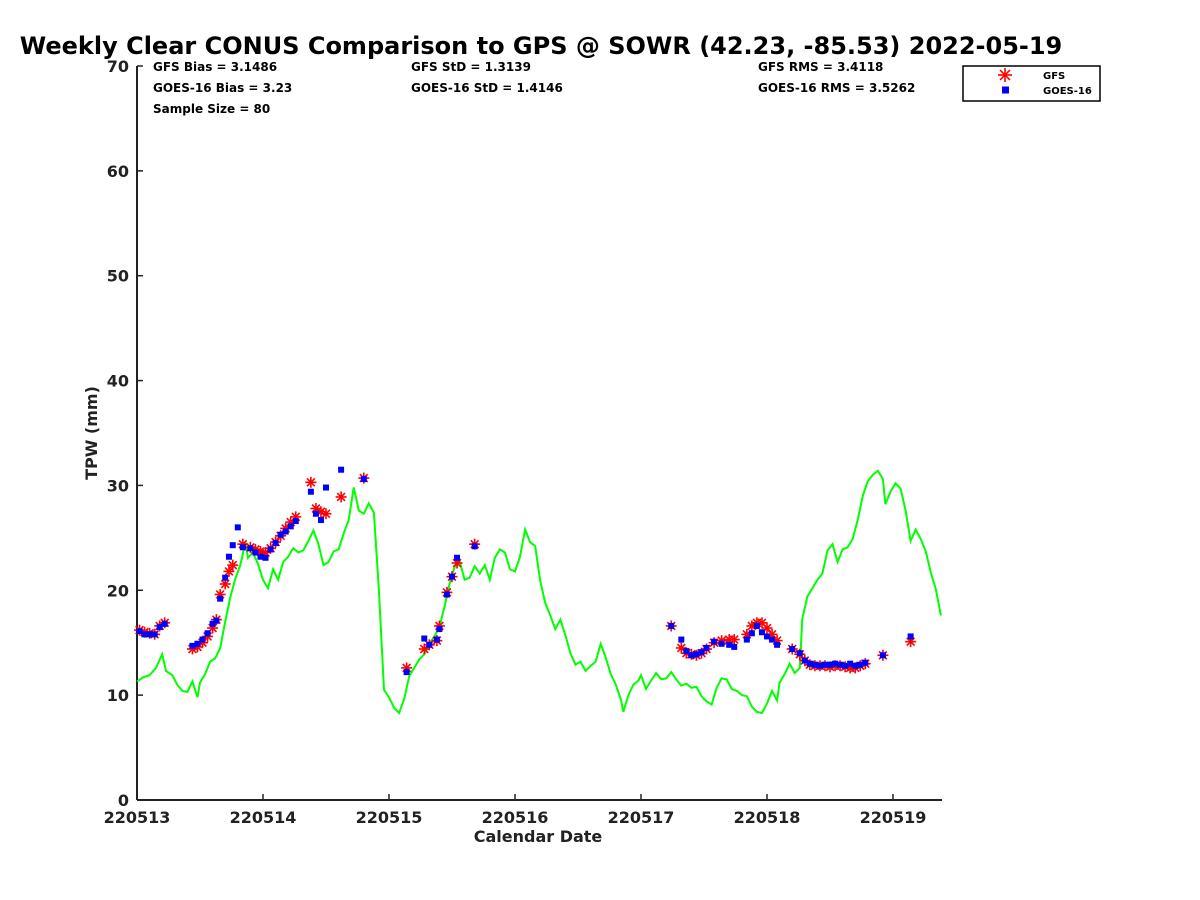 Image resolution: width=1200 pixels, height=900 pixels. I want to click on x-tick-label: 220517, so click(641, 817).